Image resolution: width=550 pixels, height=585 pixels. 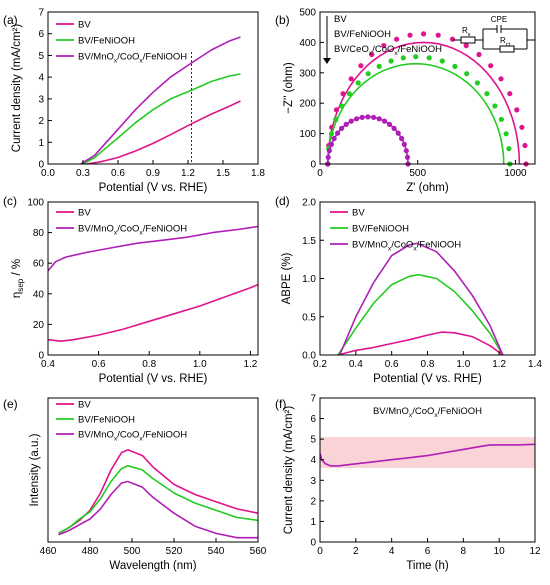 I want to click on x-tick-label: 1.8, so click(x=258, y=173).